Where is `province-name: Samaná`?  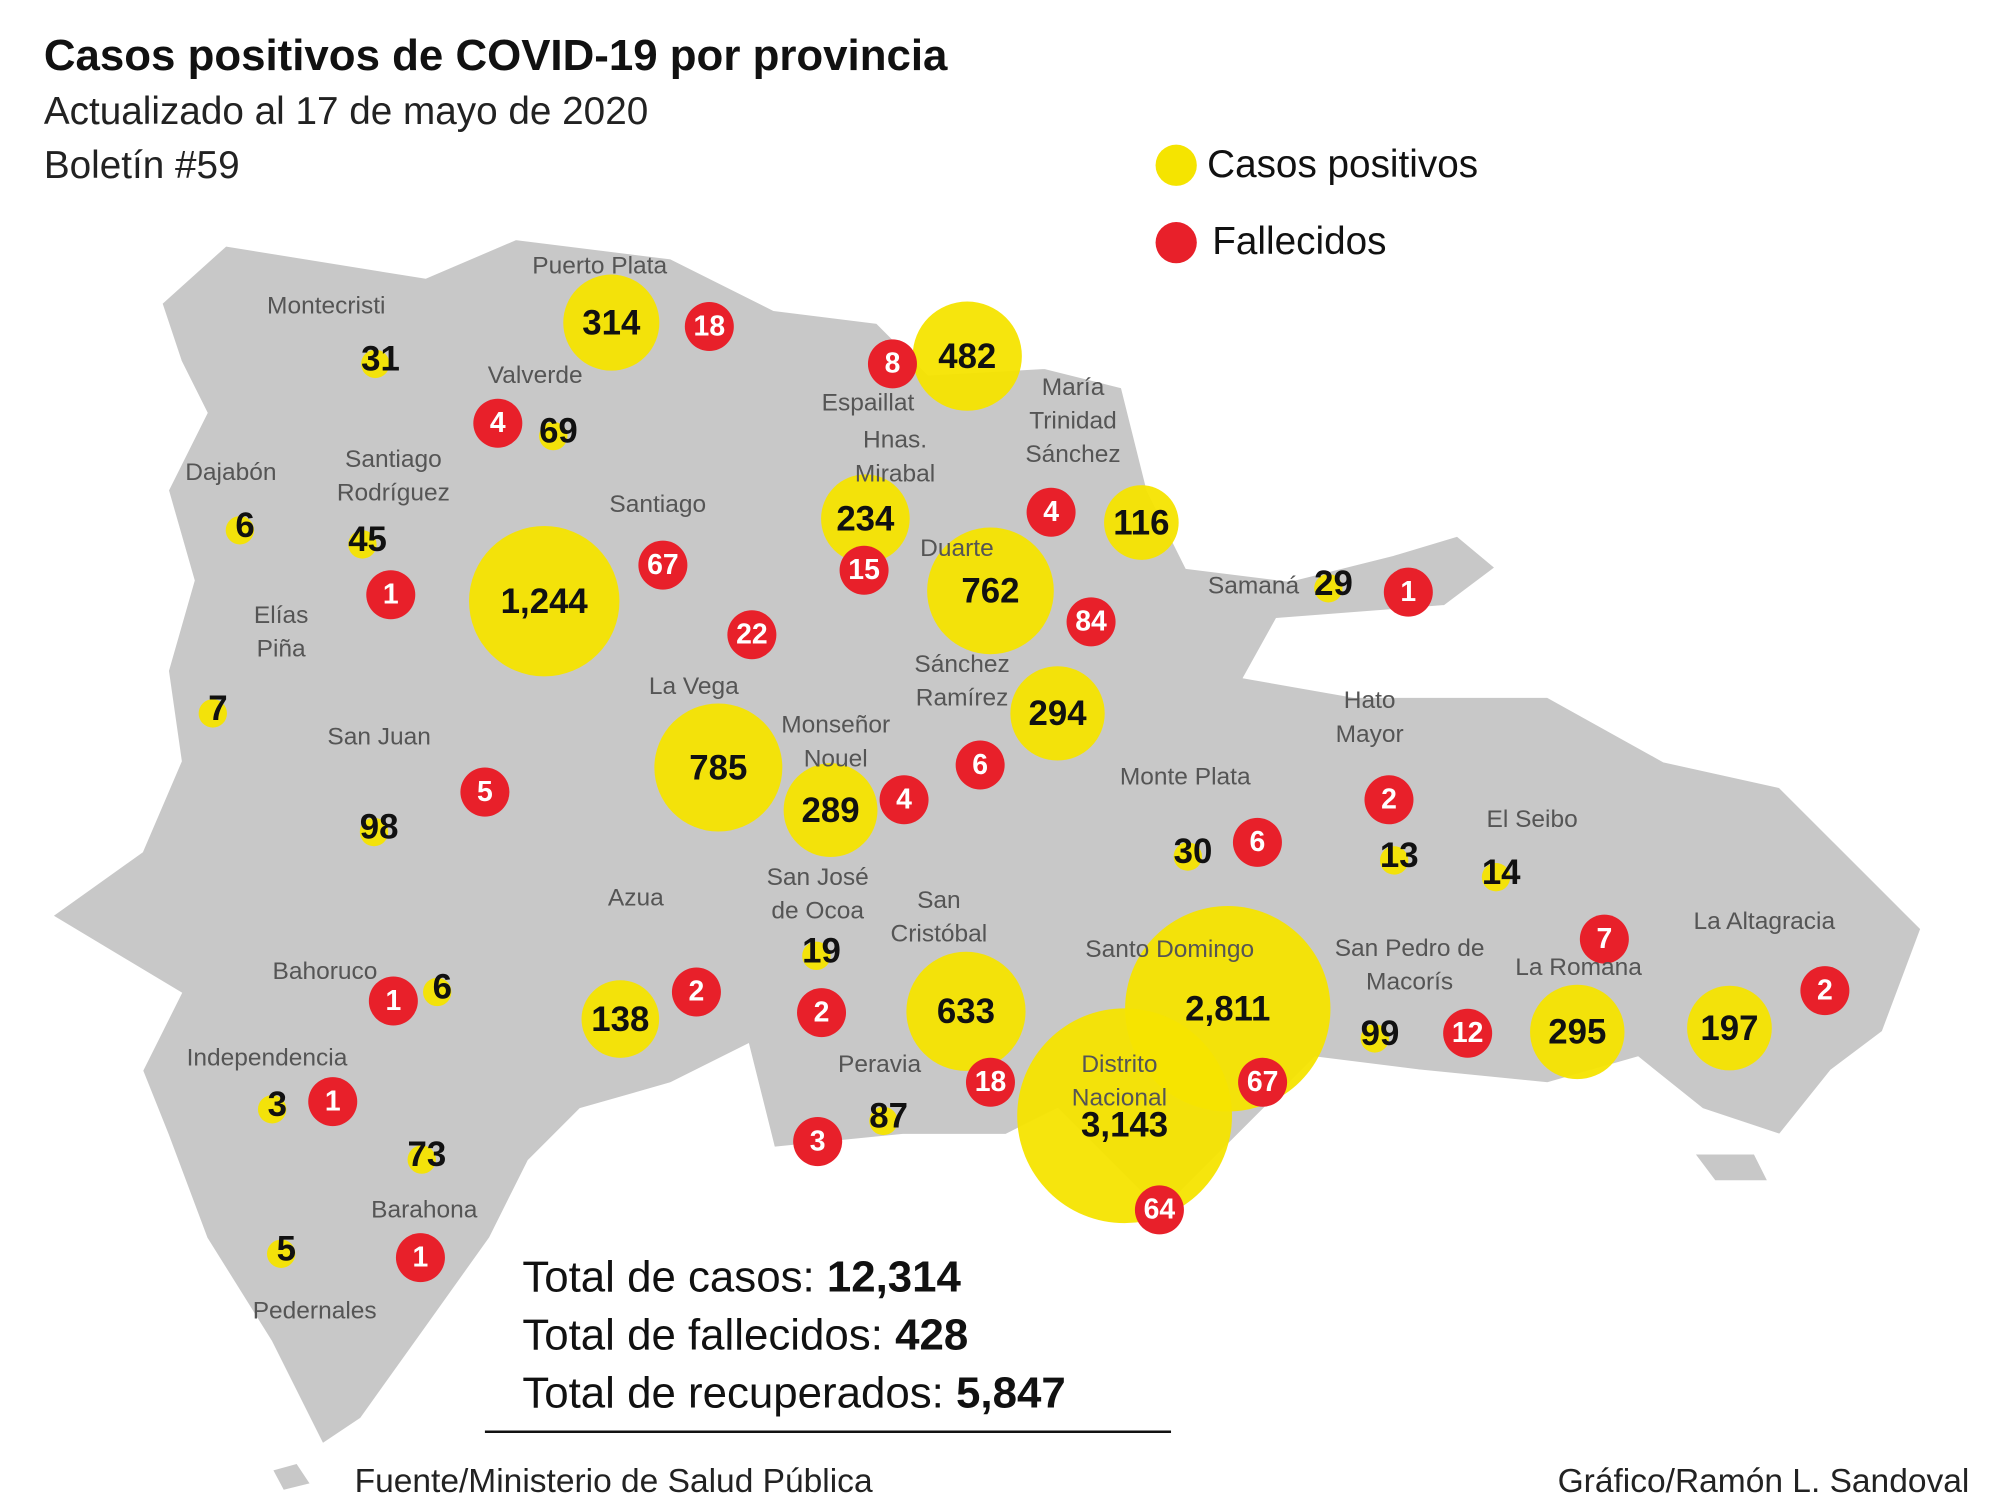 province-name: Samaná is located at coordinates (1254, 585).